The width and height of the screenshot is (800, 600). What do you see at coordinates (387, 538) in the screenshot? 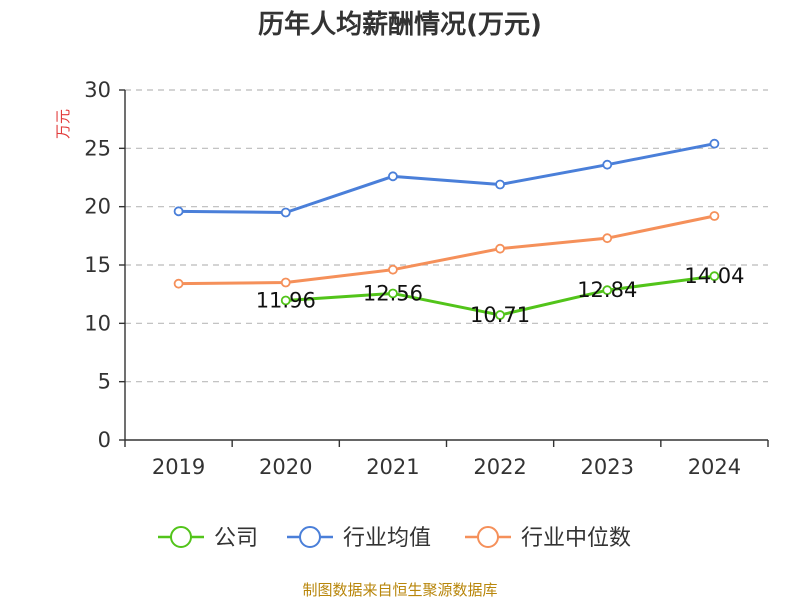
I see `legend-label: 行业均值` at bounding box center [387, 538].